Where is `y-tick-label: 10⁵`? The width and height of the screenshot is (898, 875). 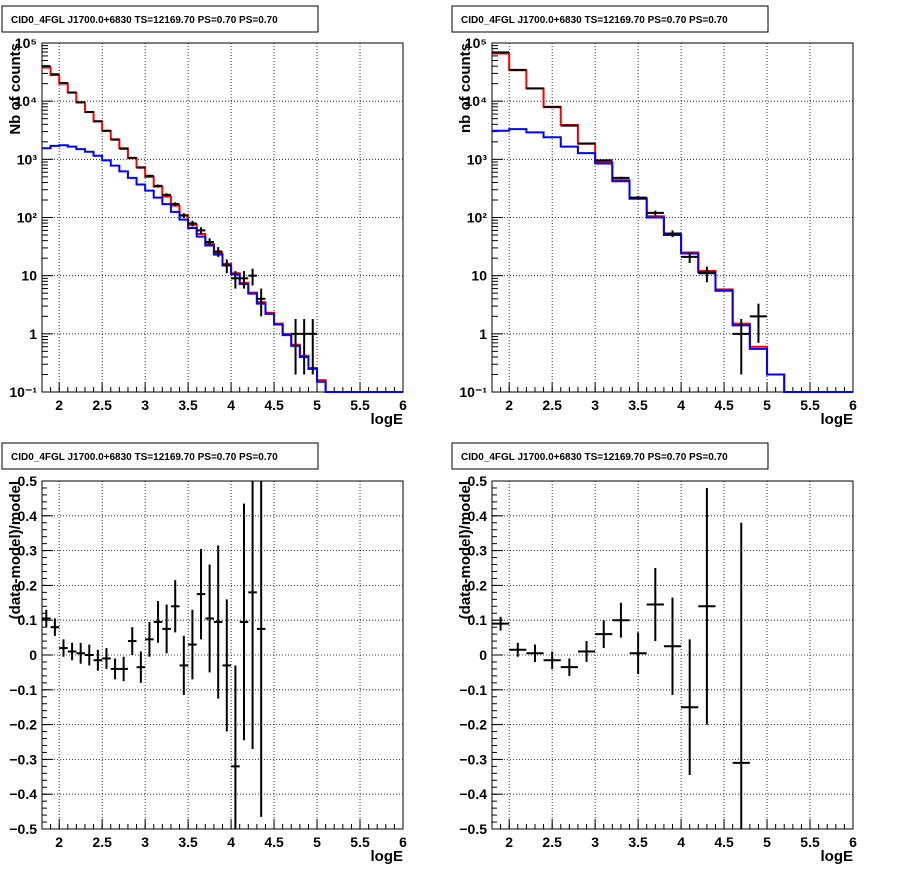
y-tick-label: 10⁵ is located at coordinates (26, 43).